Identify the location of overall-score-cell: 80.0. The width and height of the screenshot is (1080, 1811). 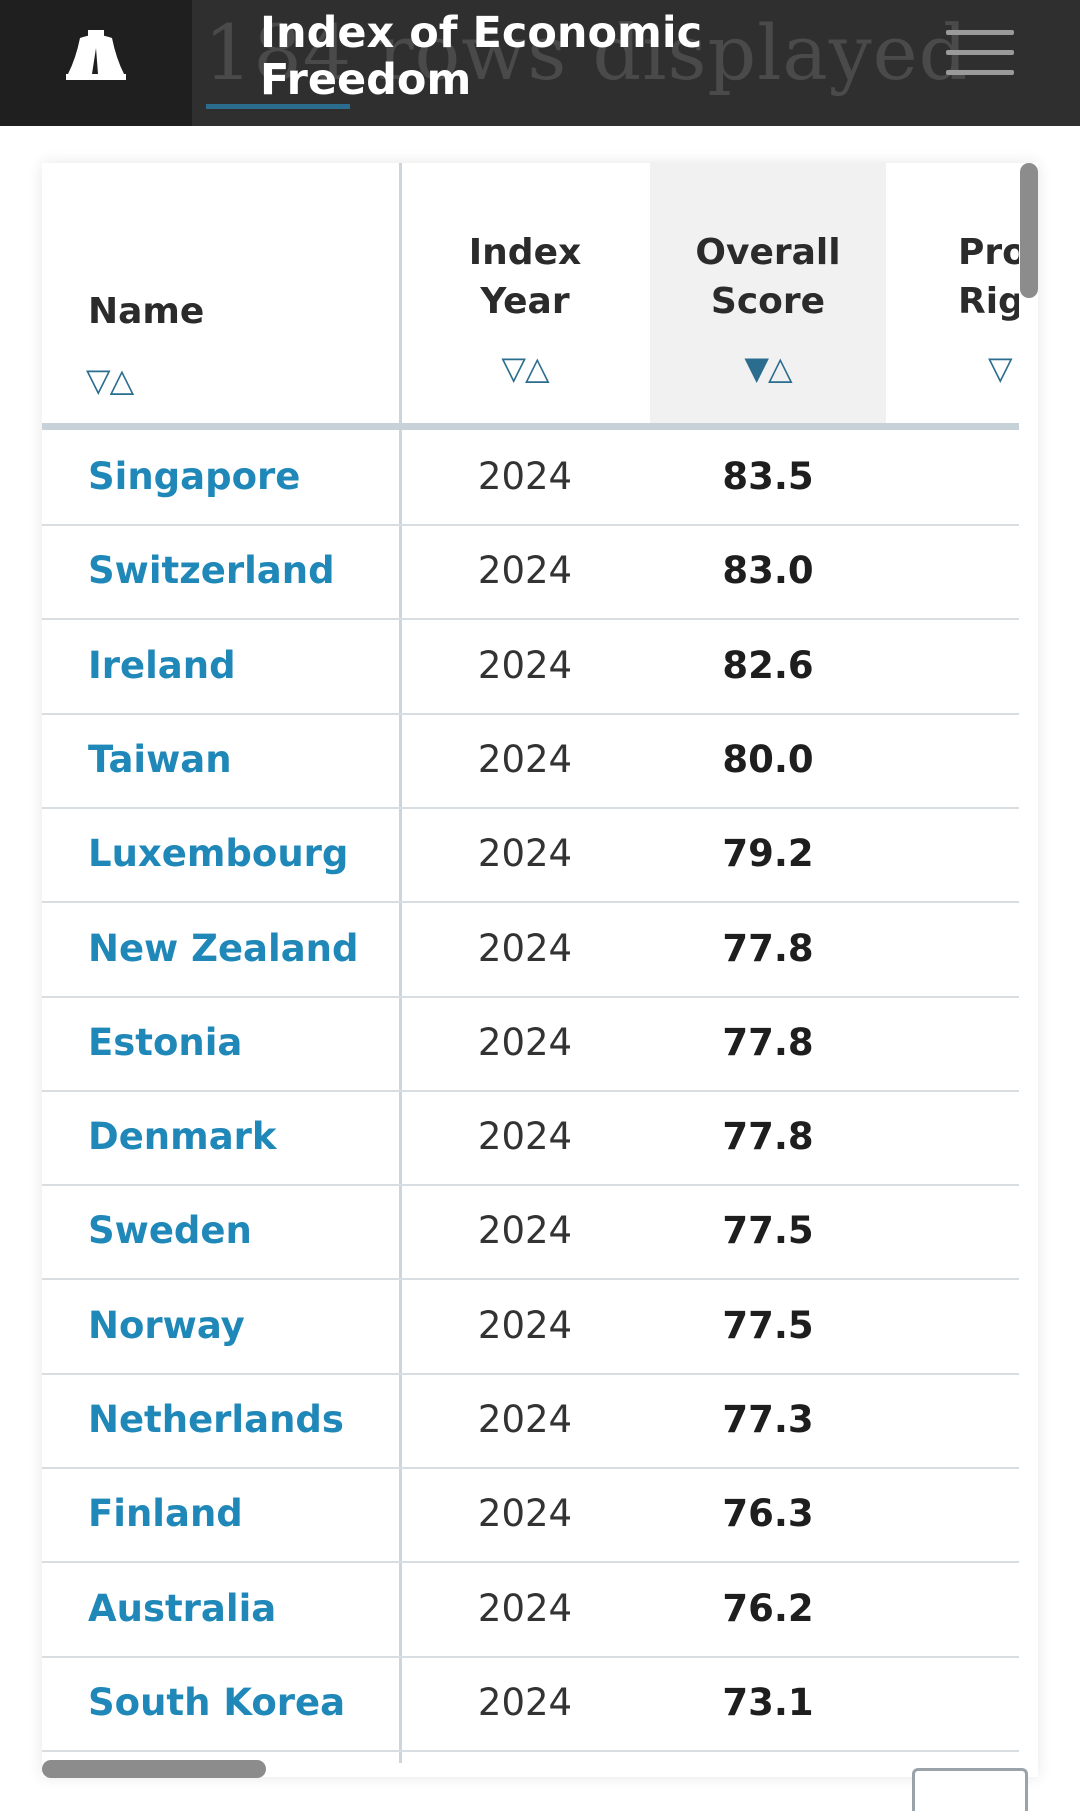
(768, 759).